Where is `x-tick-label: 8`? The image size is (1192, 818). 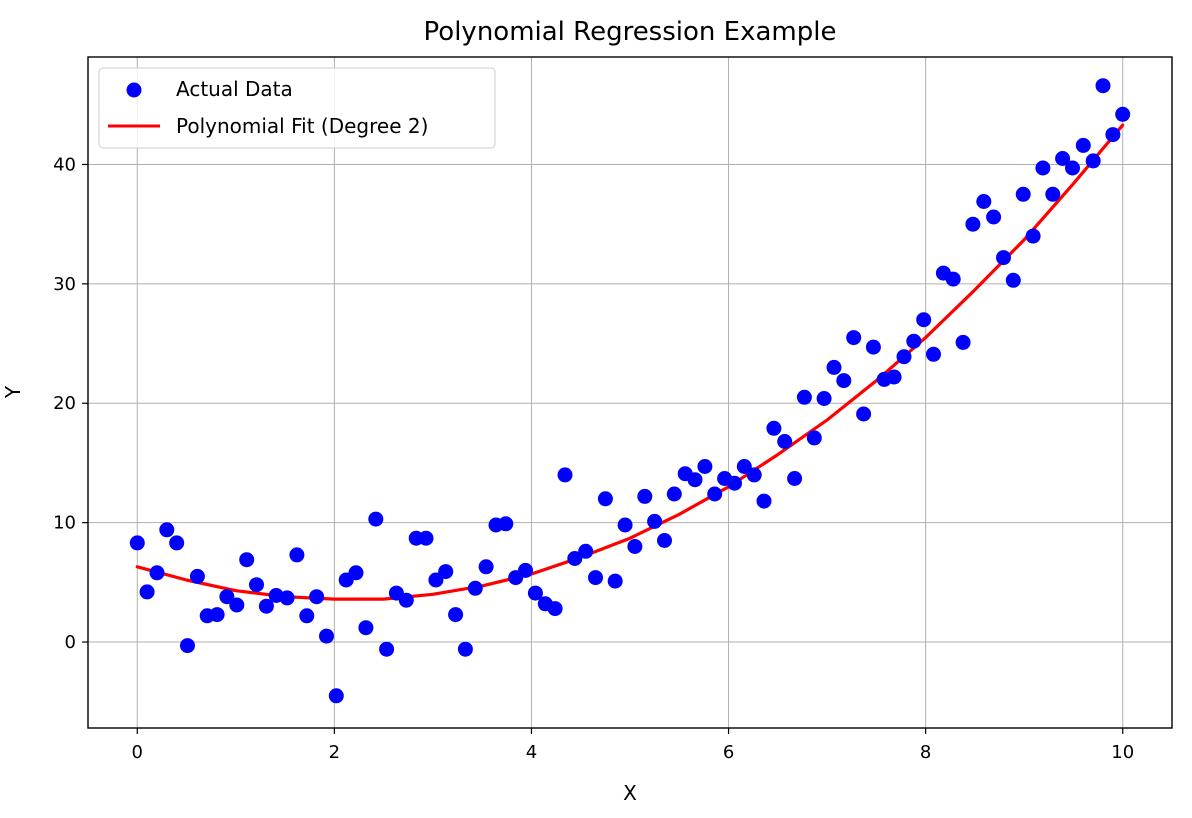
x-tick-label: 8 is located at coordinates (925, 752).